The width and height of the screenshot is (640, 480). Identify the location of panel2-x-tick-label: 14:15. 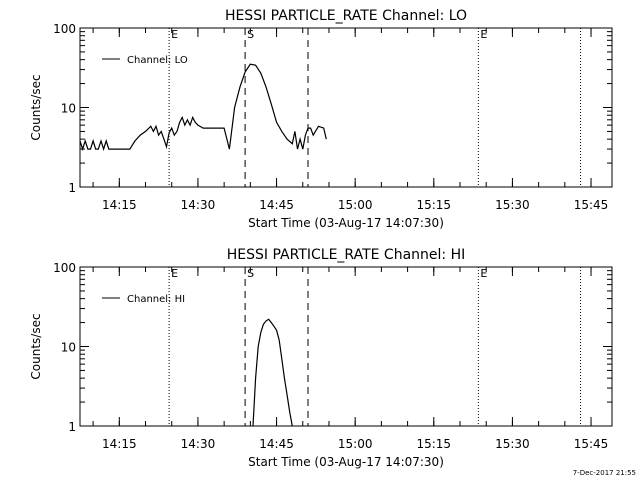
(119, 444).